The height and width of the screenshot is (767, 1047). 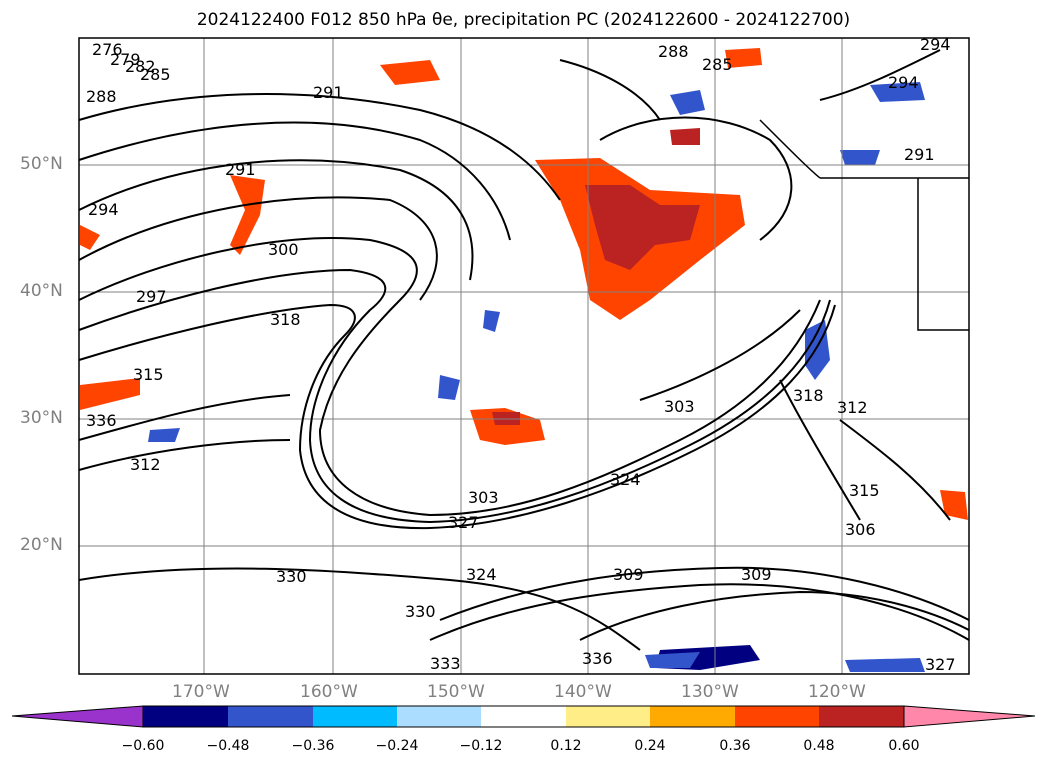 I want to click on lon-label-140w: 140°W, so click(x=583, y=692).